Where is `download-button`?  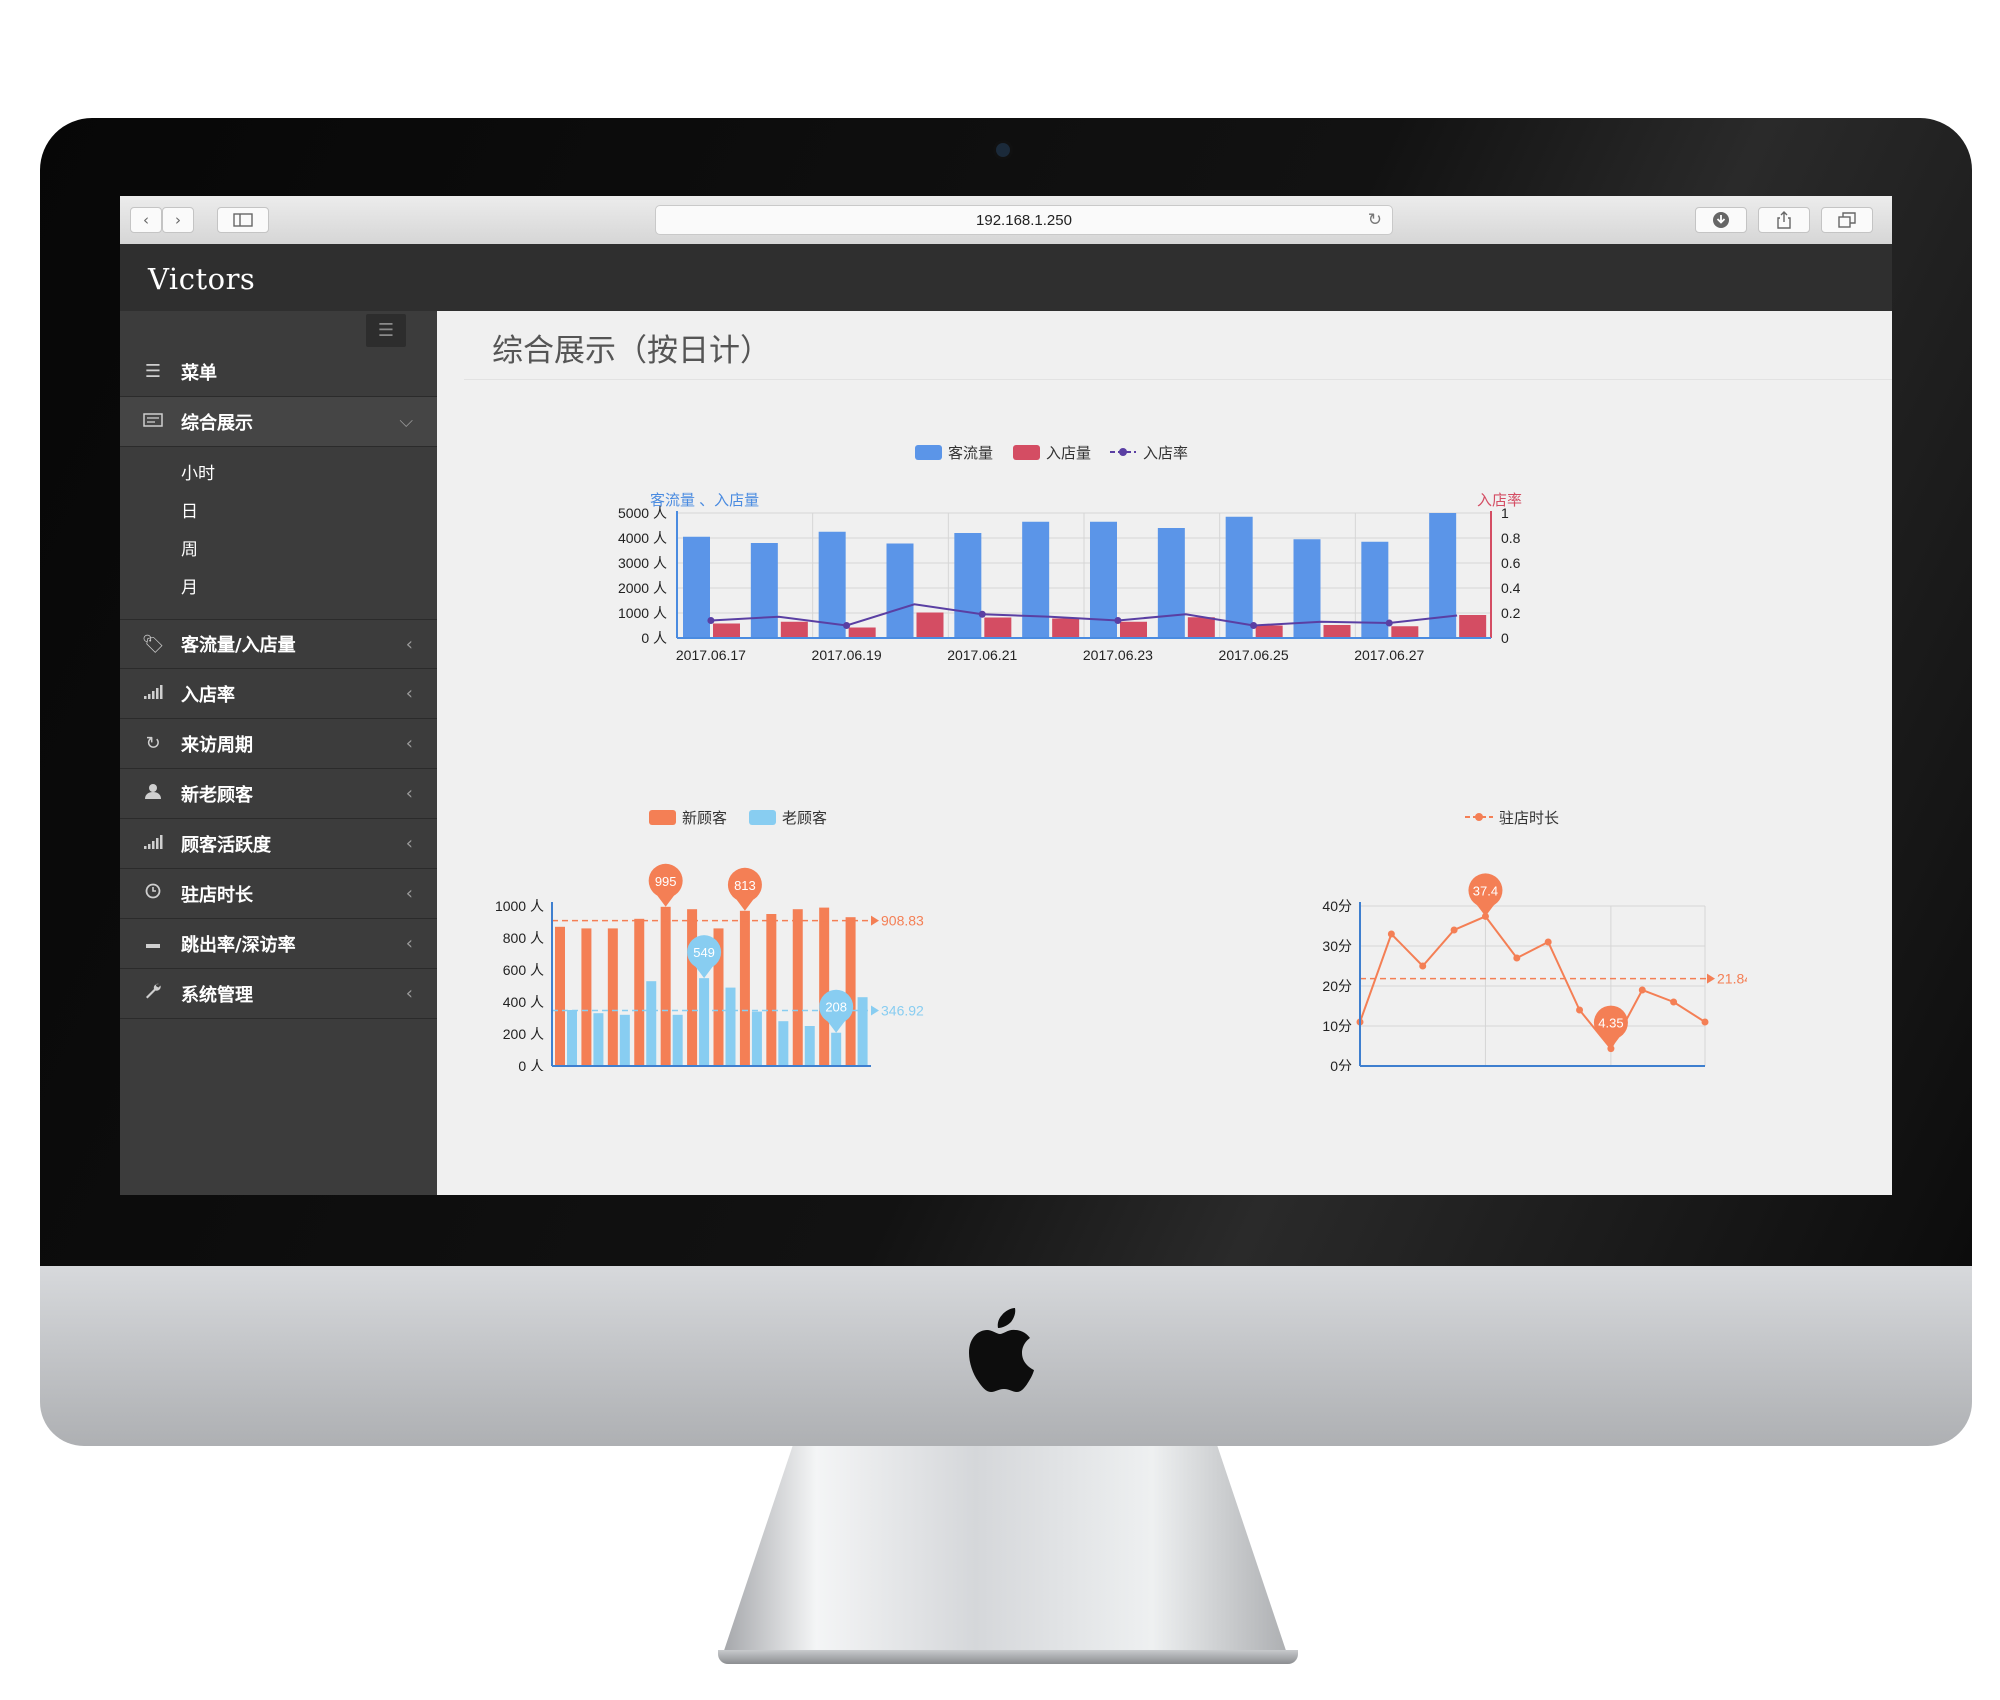 download-button is located at coordinates (1721, 220).